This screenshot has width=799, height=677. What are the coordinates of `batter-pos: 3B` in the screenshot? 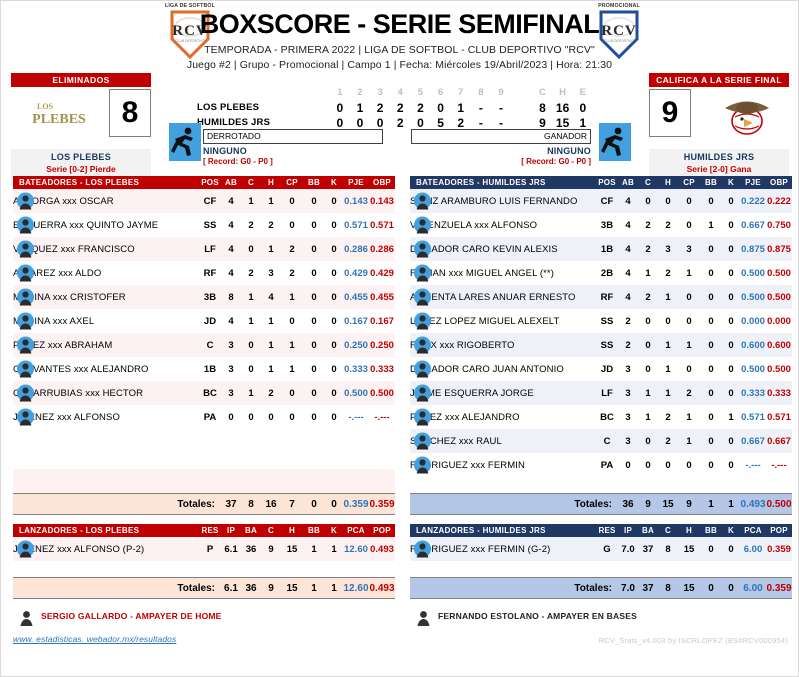 It's located at (607, 225).